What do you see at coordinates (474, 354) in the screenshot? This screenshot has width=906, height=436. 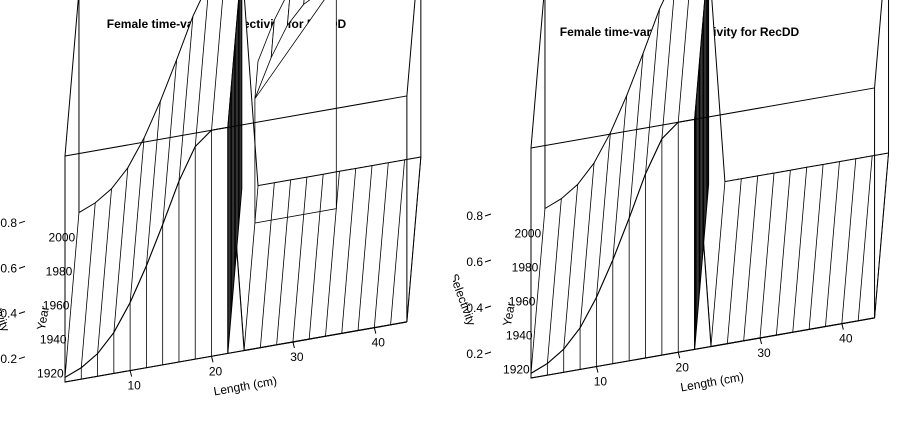 I see `z-tick-label: 0.2` at bounding box center [474, 354].